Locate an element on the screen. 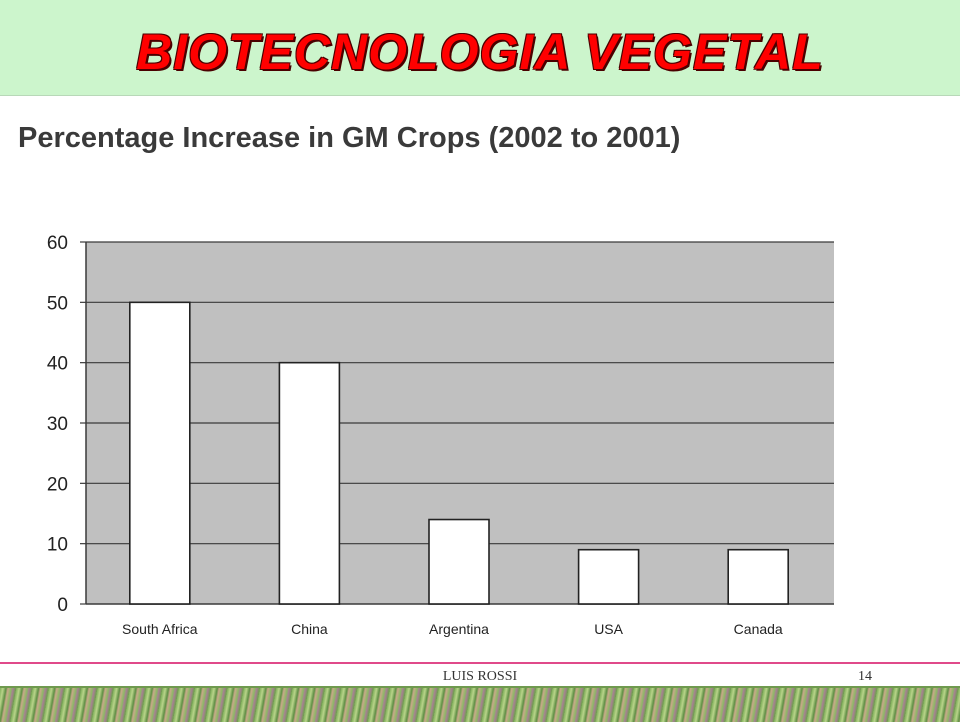  footer-author: LUIS ROSSI is located at coordinates (480, 676).